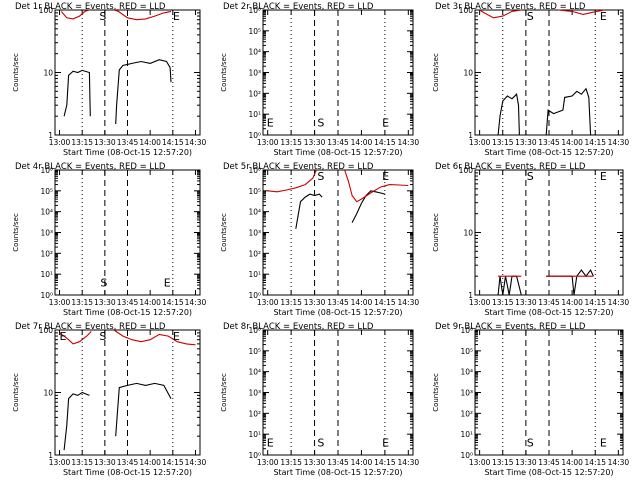  Describe the element at coordinates (510, 7) in the screenshot. I see `plot-title: Det 3r BLACK = Events, RED = LLD` at that location.